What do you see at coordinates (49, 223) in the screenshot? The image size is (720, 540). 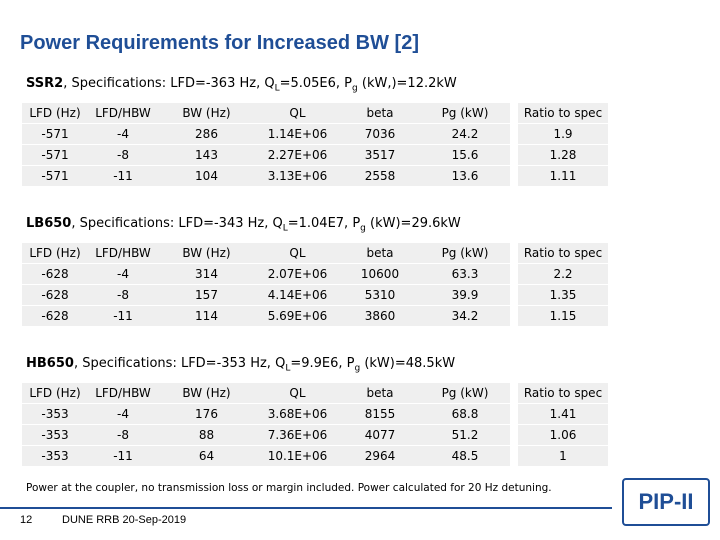 I see `section-name: LB650` at bounding box center [49, 223].